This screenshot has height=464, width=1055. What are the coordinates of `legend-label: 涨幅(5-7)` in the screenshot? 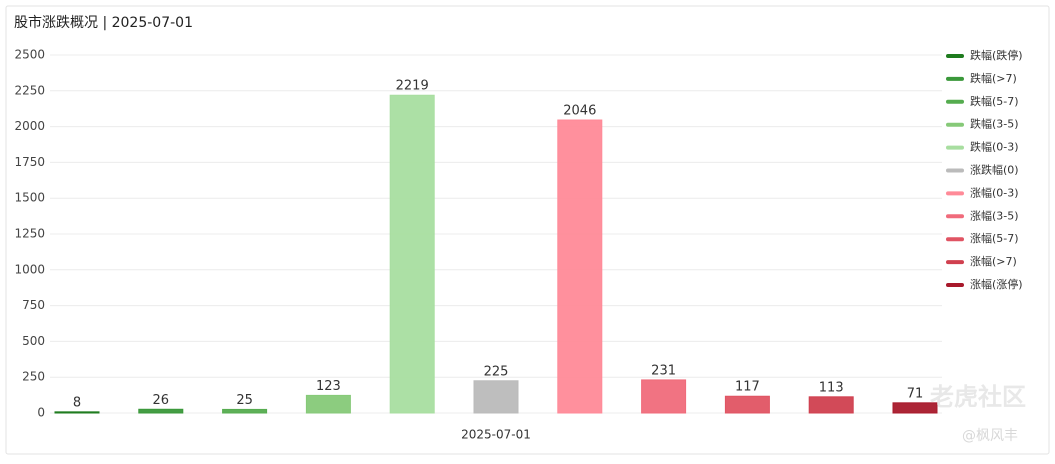 It's located at (994, 238).